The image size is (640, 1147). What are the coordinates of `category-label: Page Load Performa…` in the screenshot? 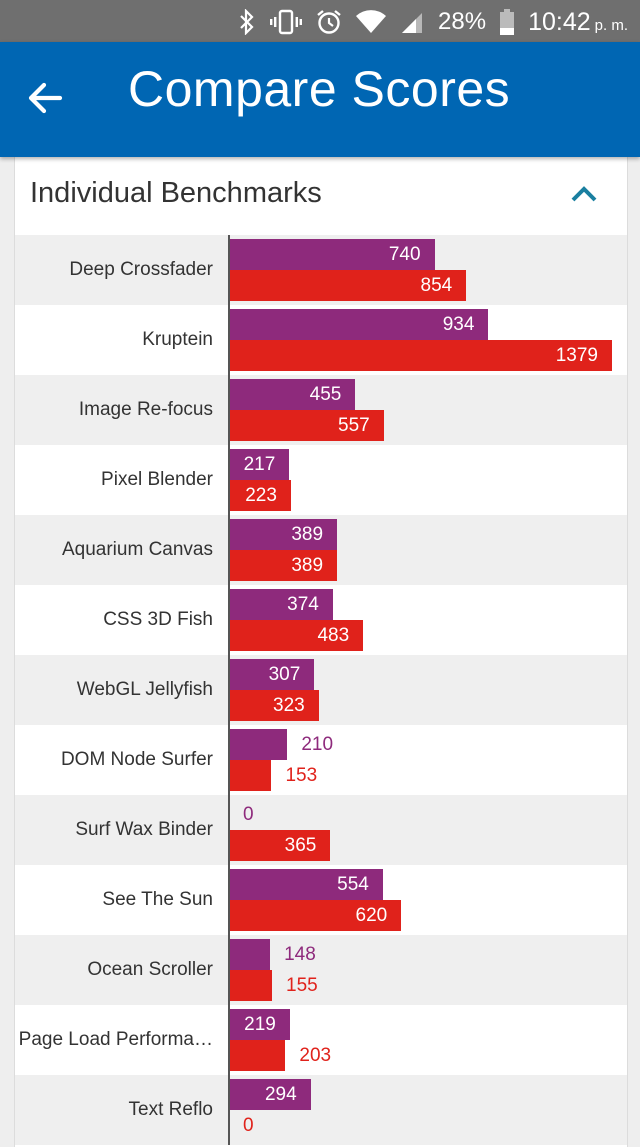 It's located at (115, 1039).